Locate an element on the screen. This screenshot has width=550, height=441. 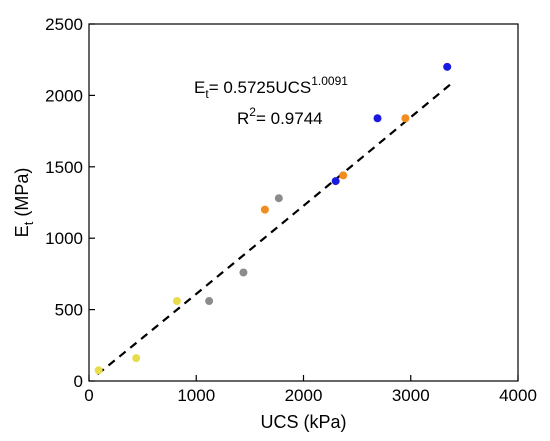
y-tick-label-2000: 2000 is located at coordinates (64, 95).